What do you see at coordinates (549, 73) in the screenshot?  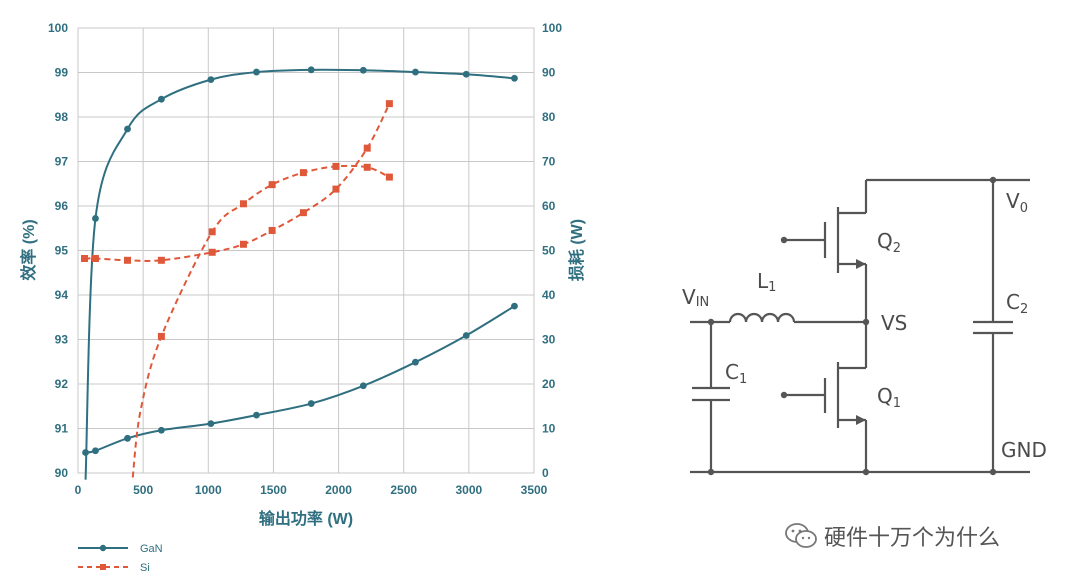 I see `right-y-tick-label: 90` at bounding box center [549, 73].